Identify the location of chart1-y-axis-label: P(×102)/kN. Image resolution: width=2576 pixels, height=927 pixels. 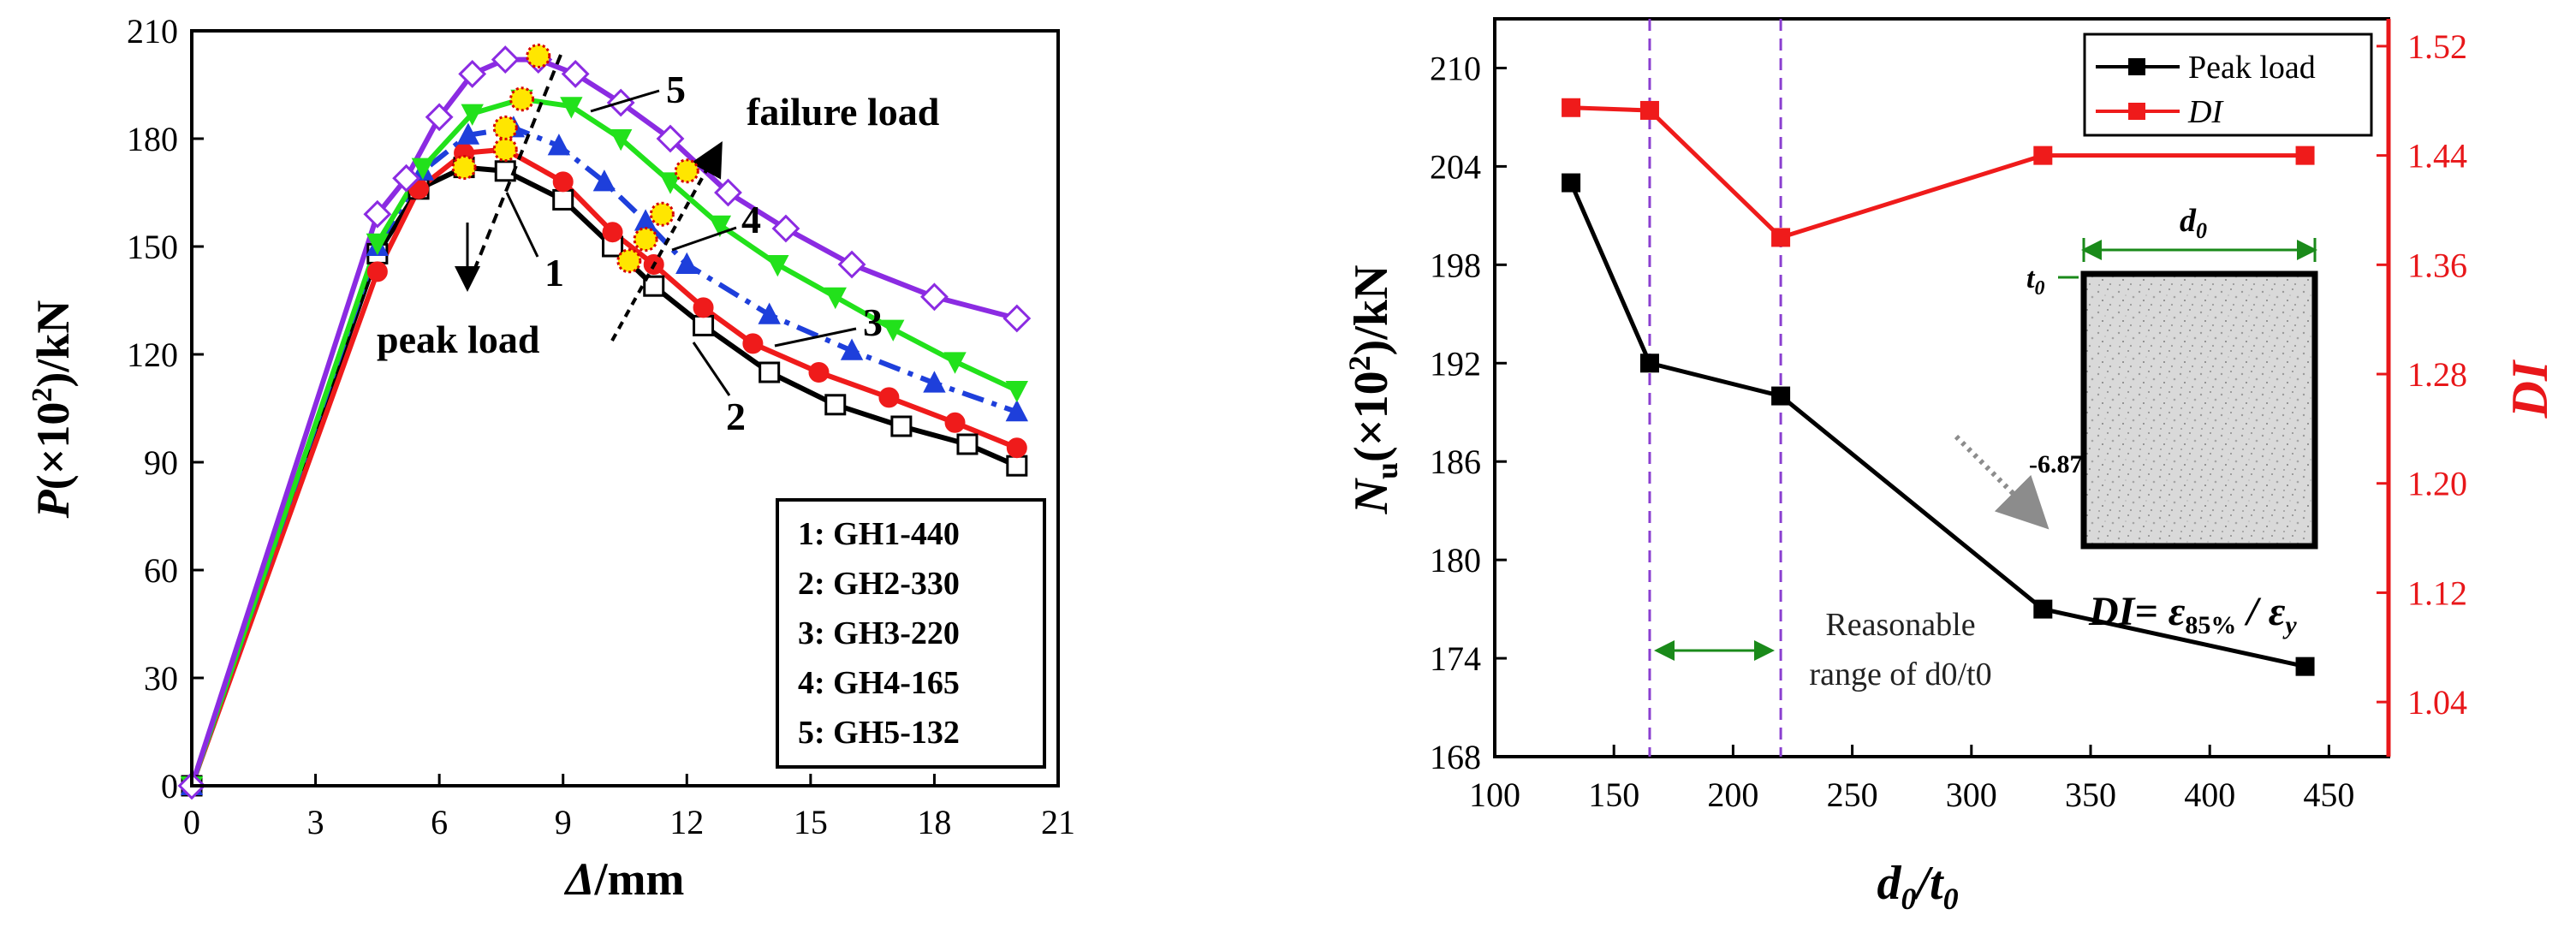
(53, 410).